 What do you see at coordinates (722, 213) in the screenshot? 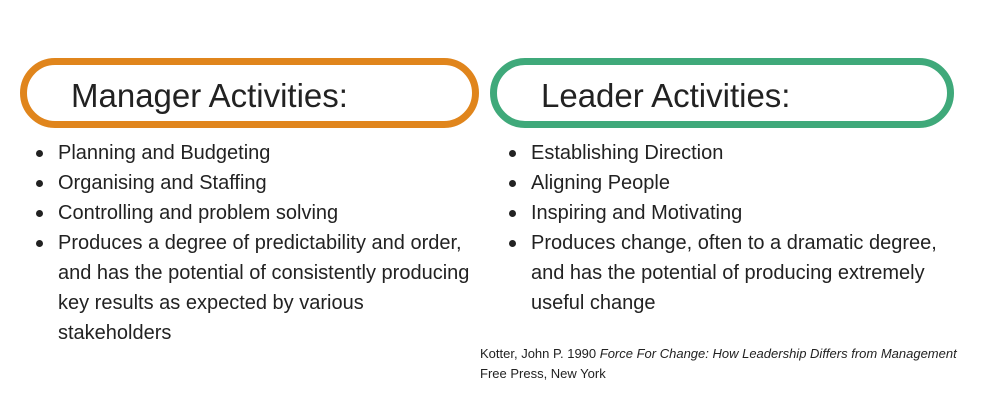
I see `list-item: Inspiring and Motivating` at bounding box center [722, 213].